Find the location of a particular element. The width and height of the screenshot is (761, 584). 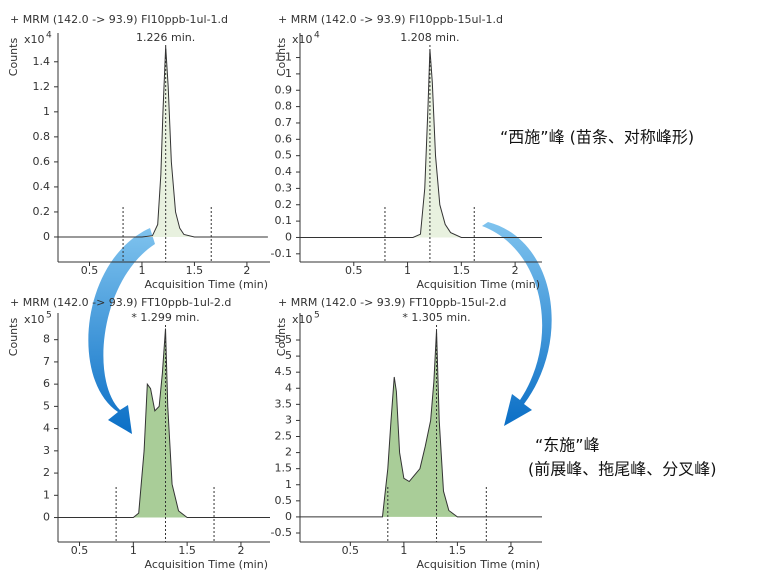

y-tick-label: 0.9 is located at coordinates (284, 89).